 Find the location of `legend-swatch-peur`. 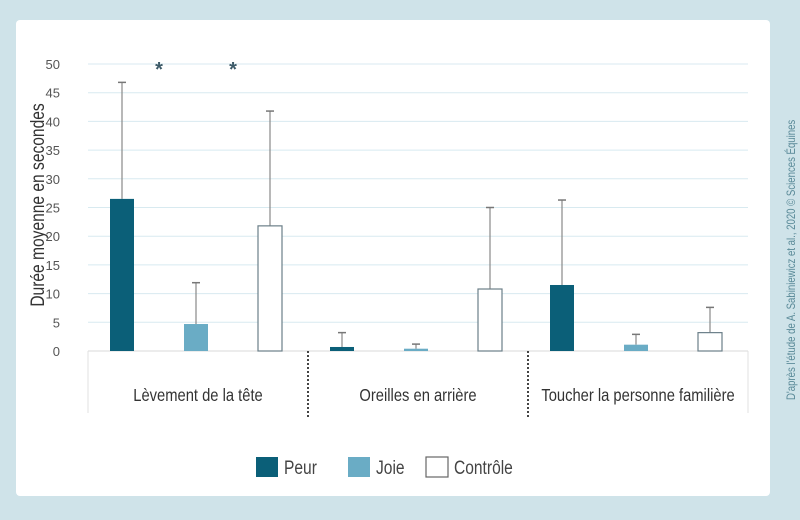

legend-swatch-peur is located at coordinates (267, 467).